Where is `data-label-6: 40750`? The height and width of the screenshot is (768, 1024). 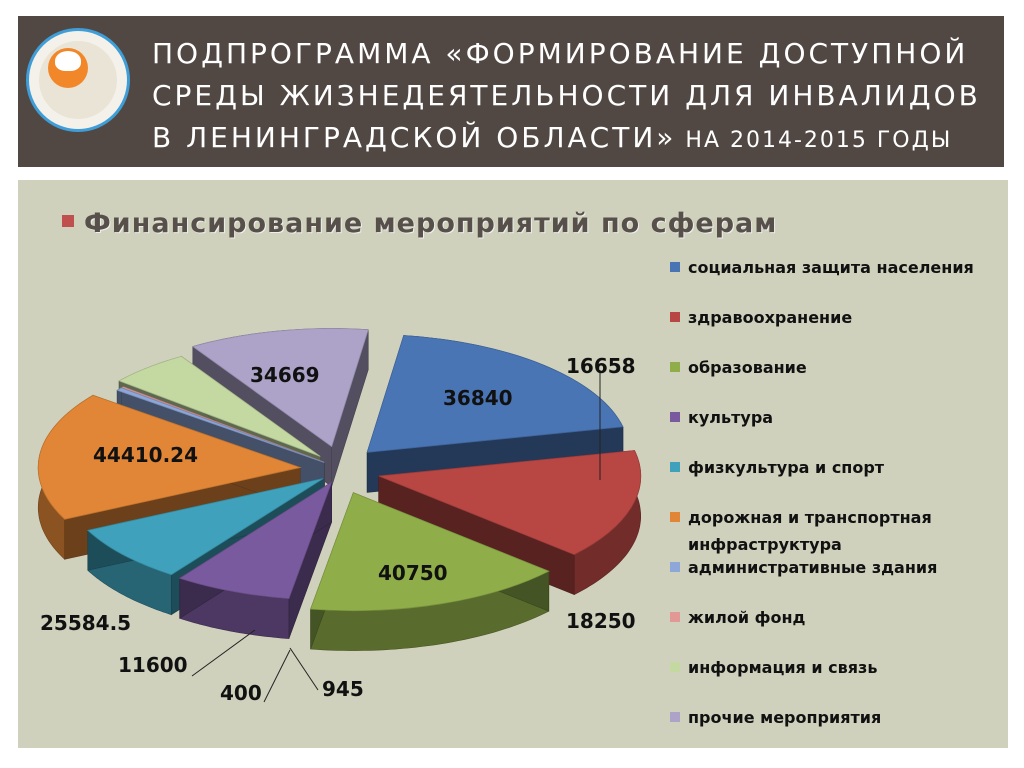
data-label-6: 40750 is located at coordinates (413, 573).